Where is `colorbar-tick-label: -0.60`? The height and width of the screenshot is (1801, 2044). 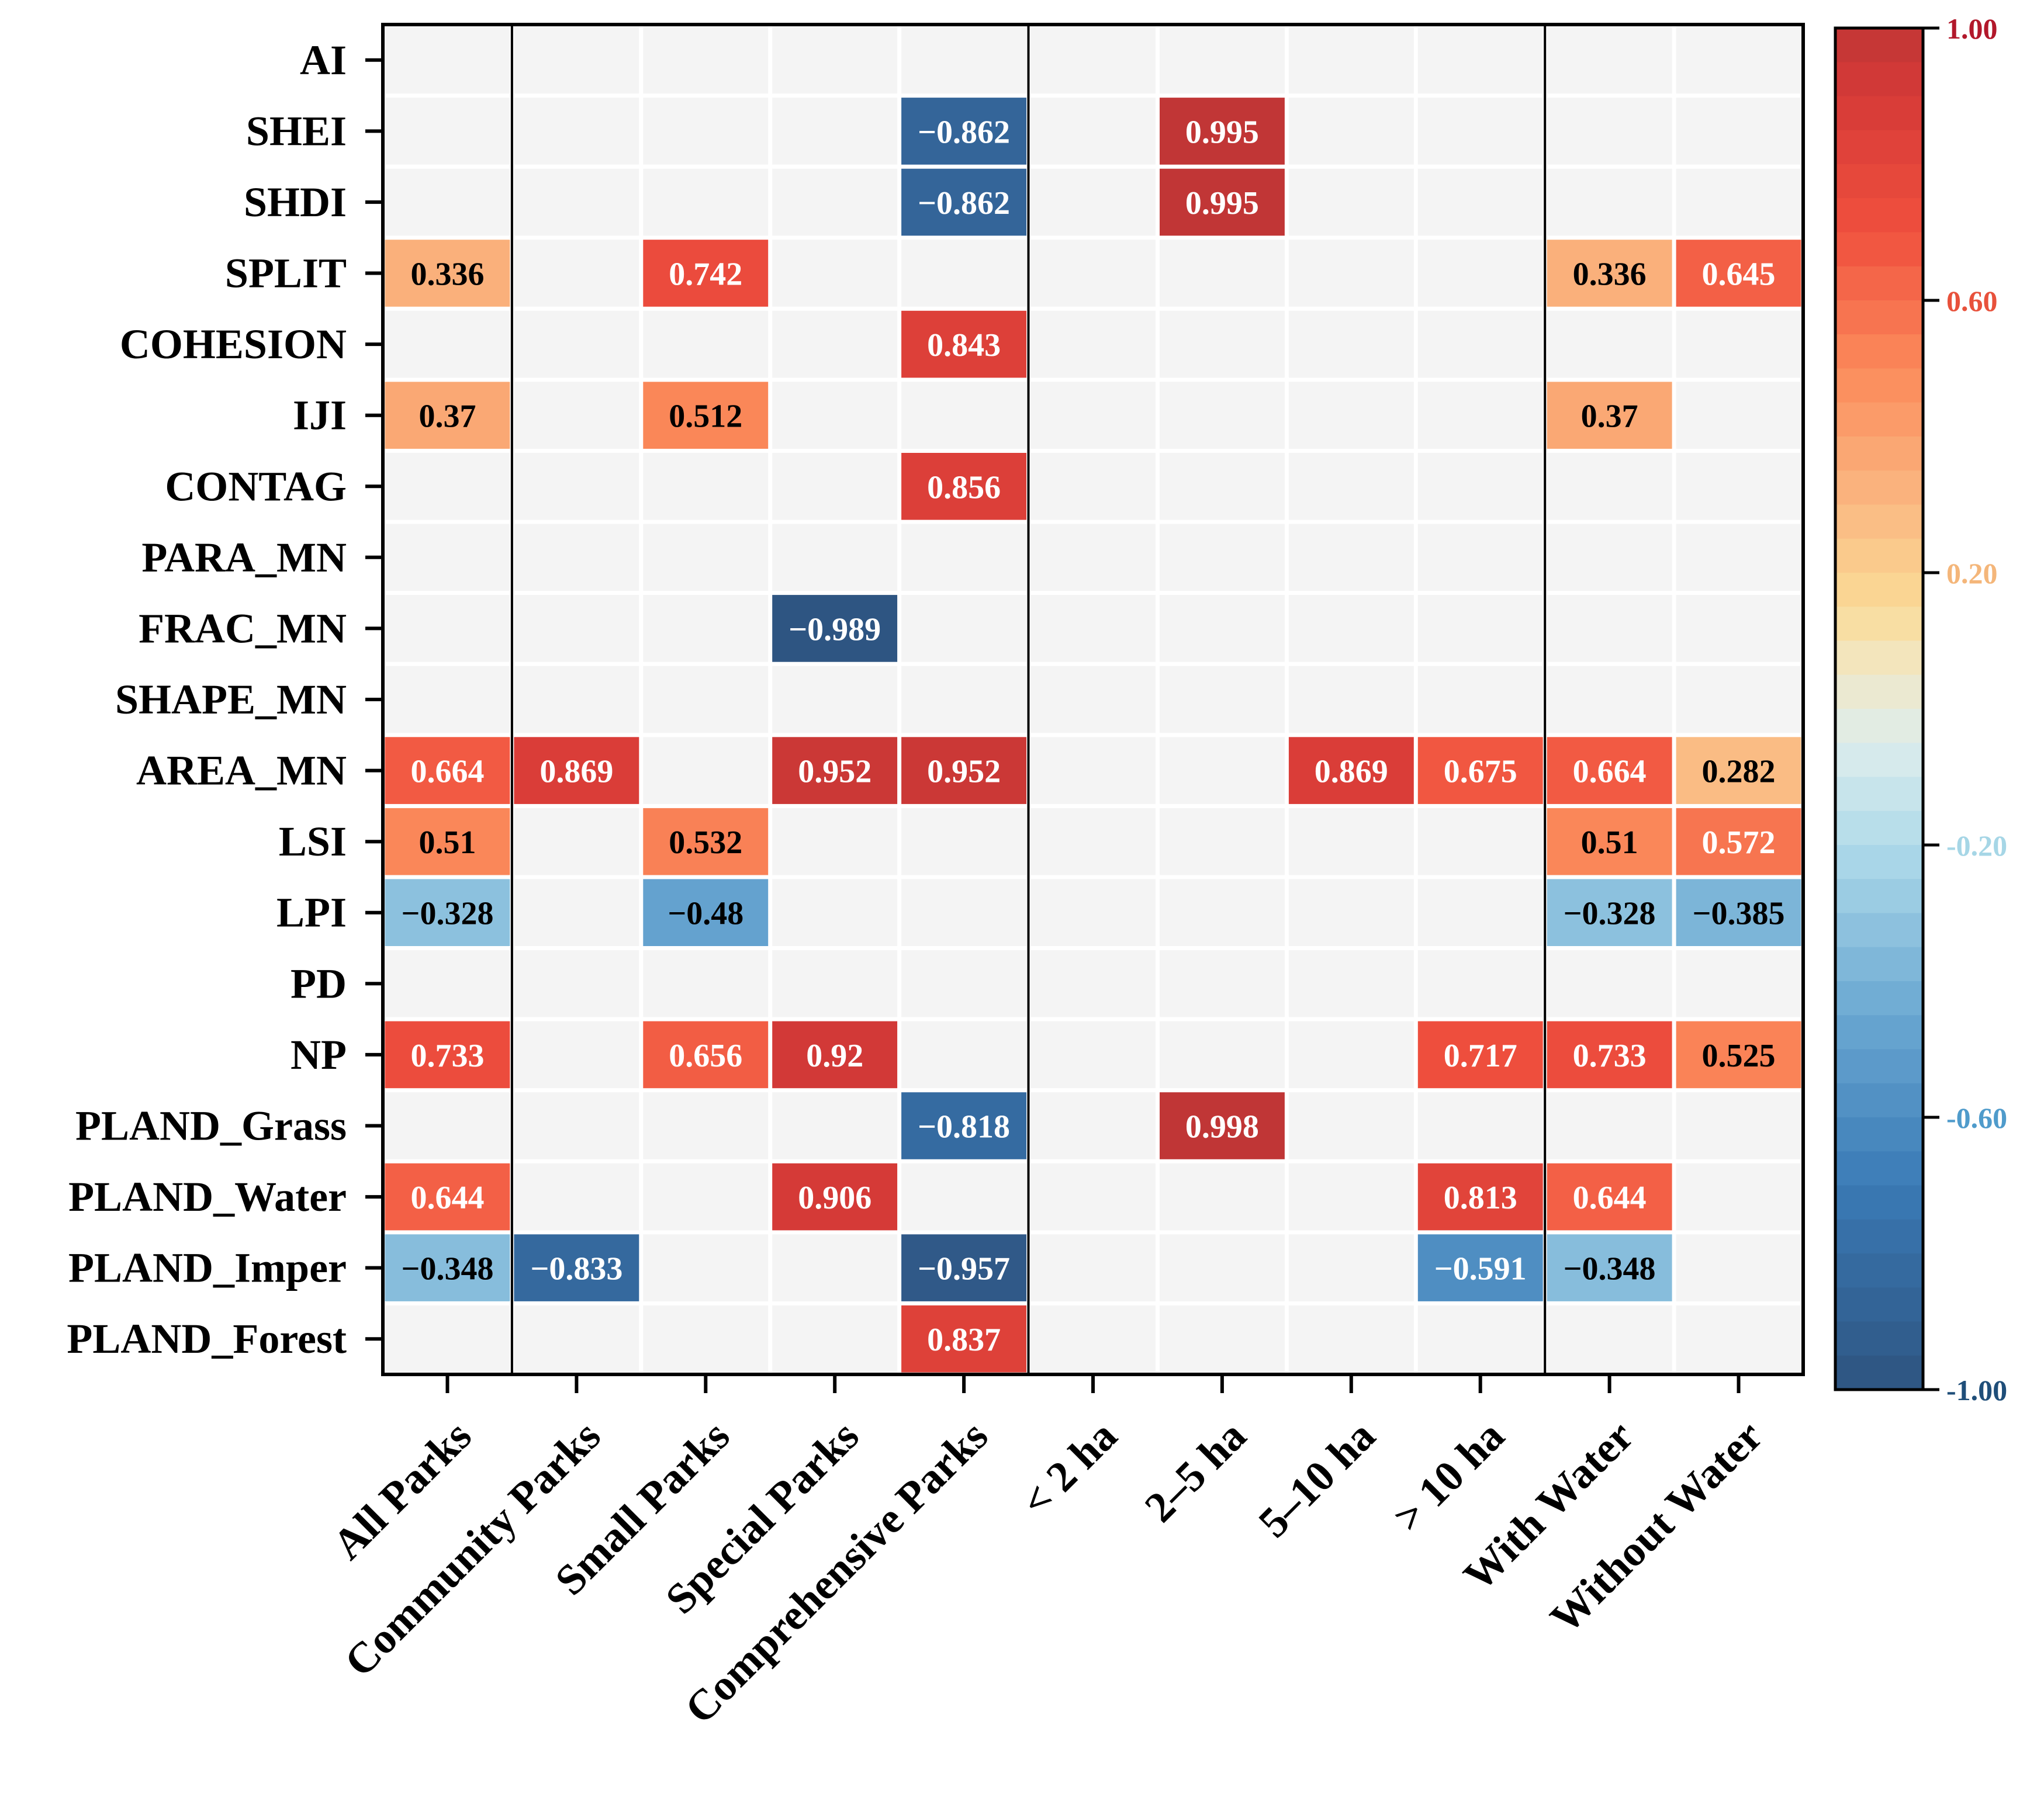
colorbar-tick-label: -0.60 is located at coordinates (1976, 1118).